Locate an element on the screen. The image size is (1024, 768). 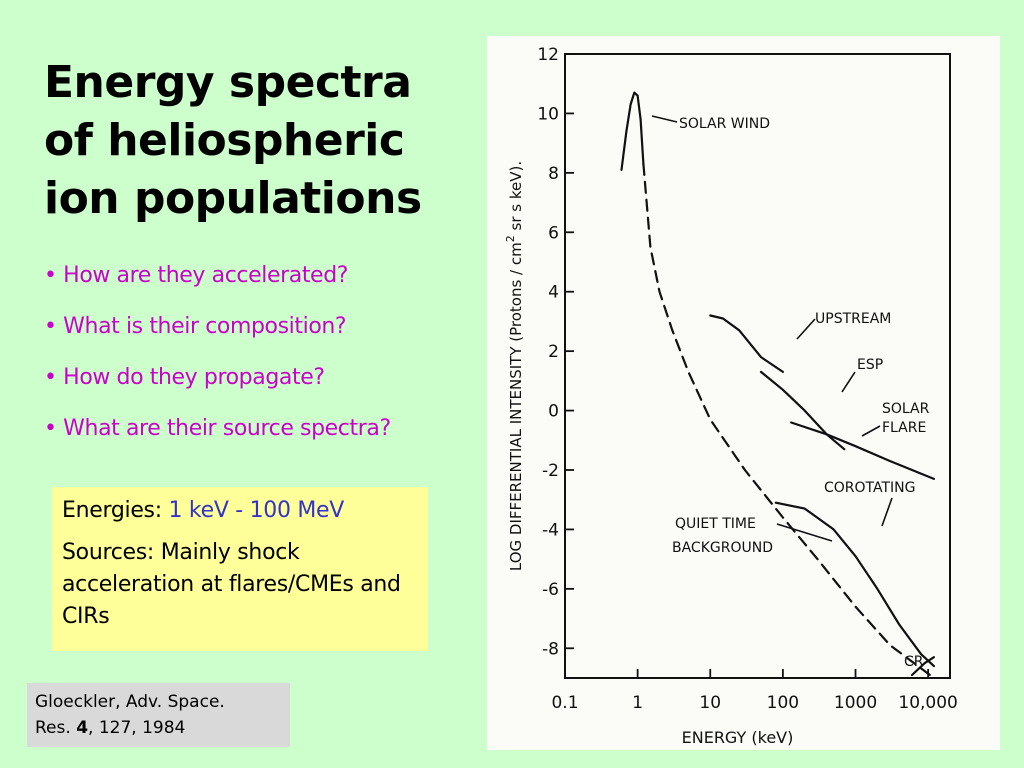
annotation-quiet-time: QUIET TIME is located at coordinates (715, 524).